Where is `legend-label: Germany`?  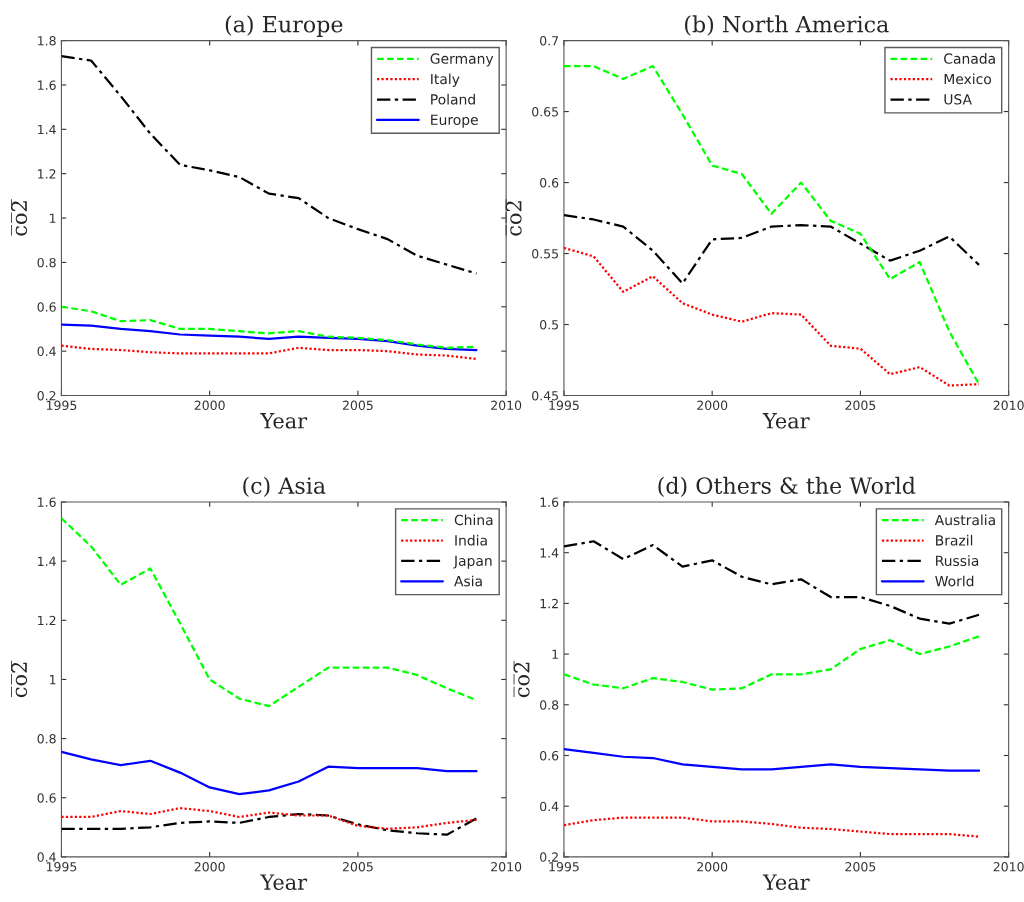
legend-label: Germany is located at coordinates (462, 60).